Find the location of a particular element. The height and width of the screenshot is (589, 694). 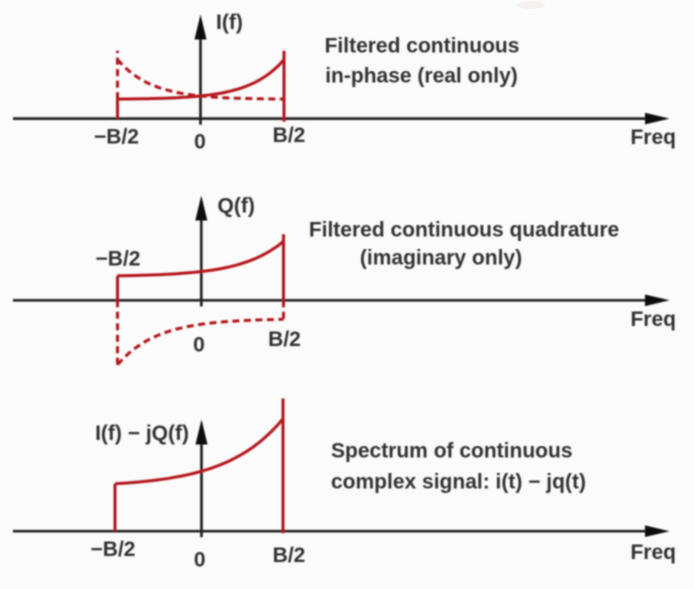

svg-text: Spectrum of continuous is located at coordinates (452, 451).